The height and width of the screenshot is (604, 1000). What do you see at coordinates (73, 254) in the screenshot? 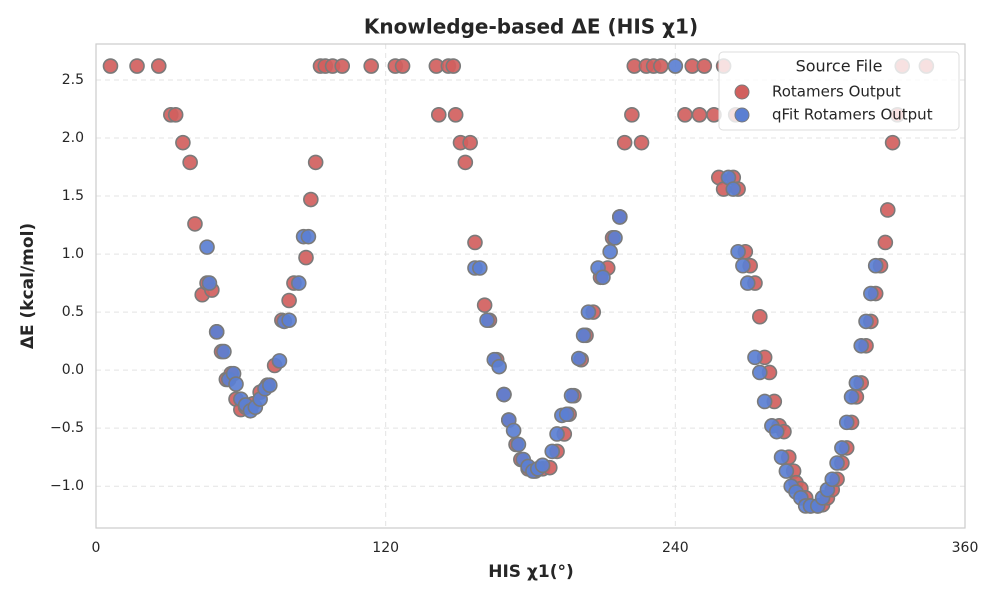
I see `y-tick-label: 1.0` at bounding box center [73, 254].